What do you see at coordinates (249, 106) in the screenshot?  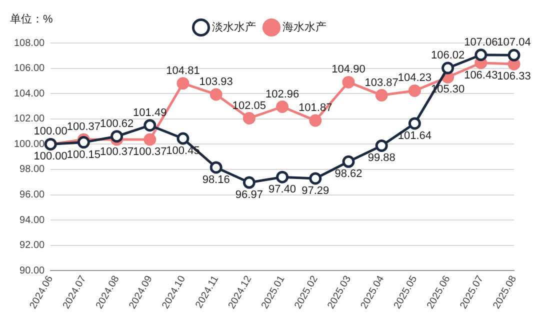 I see `data-label: 102.05` at bounding box center [249, 106].